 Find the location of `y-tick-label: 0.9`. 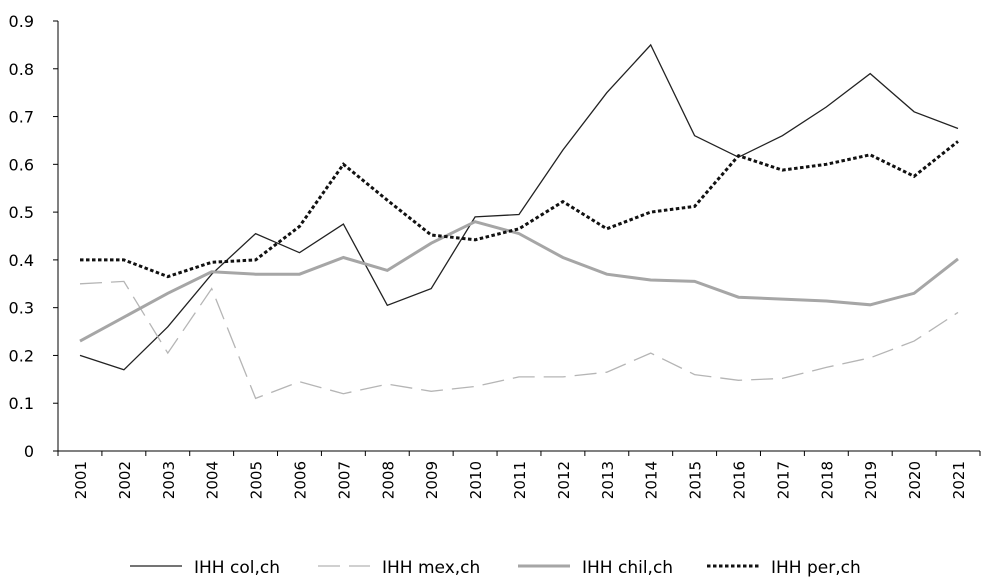

y-tick-label: 0.9 is located at coordinates (21, 21).